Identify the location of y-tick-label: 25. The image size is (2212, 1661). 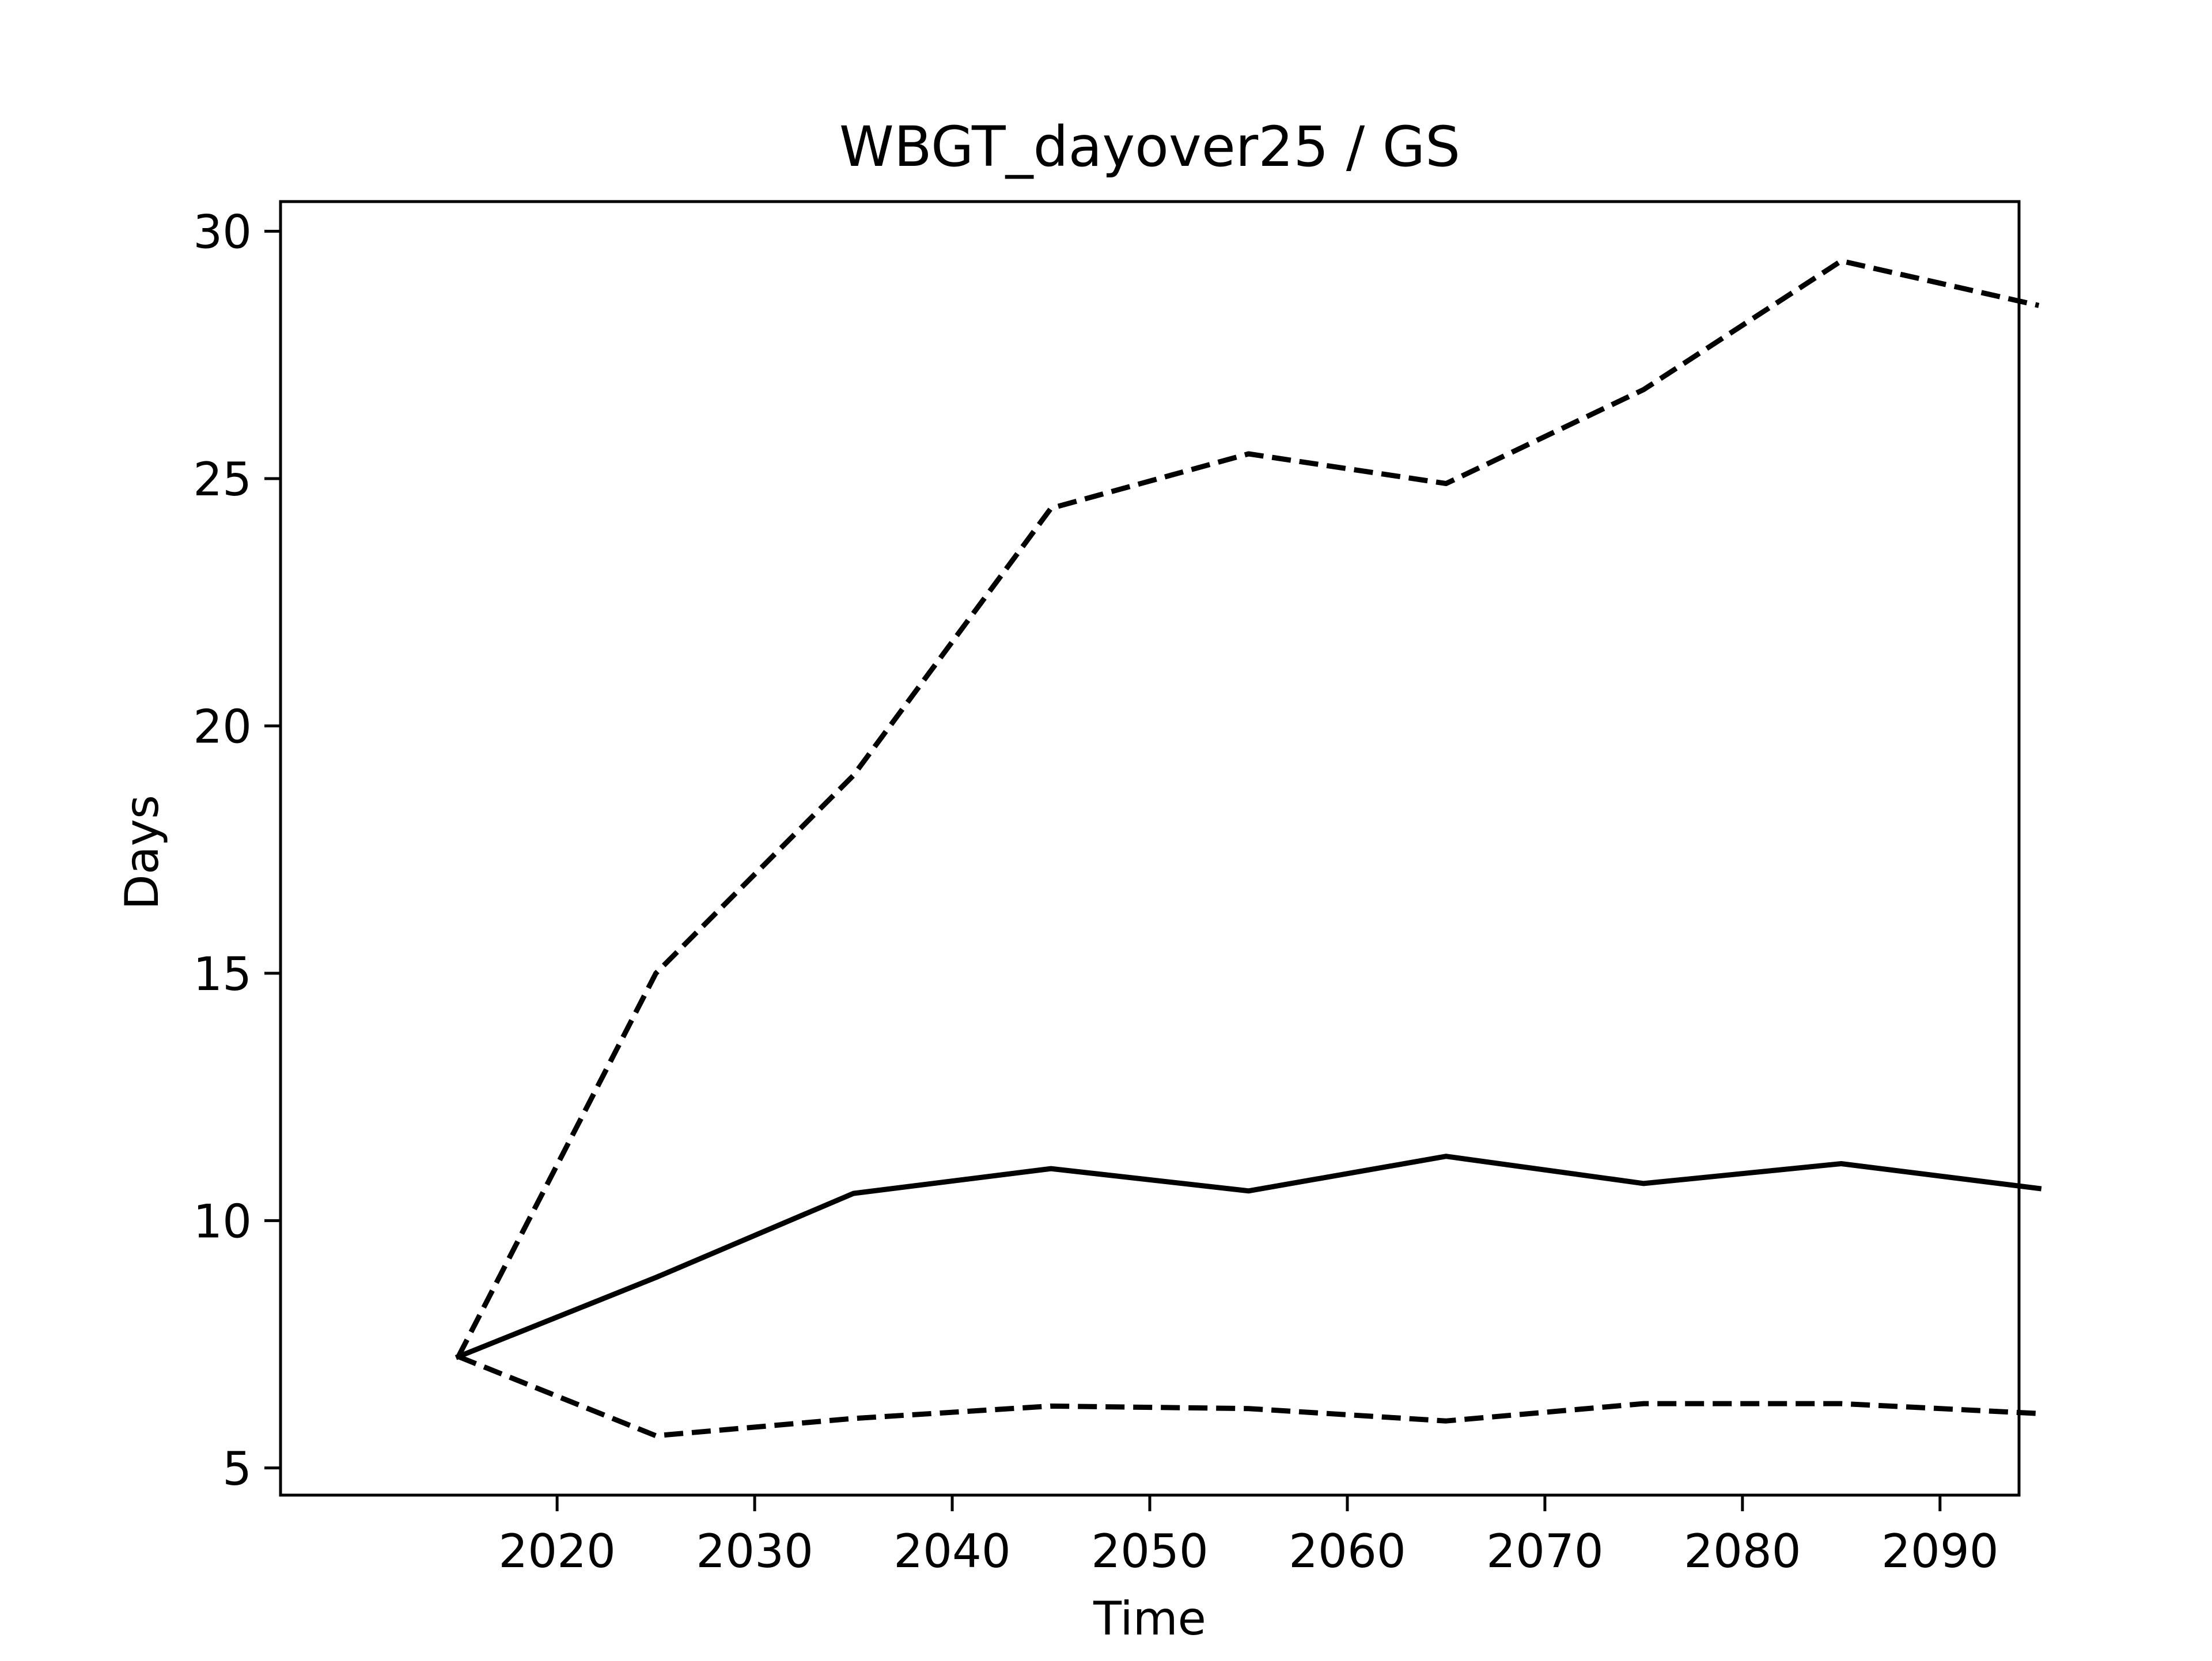
(222, 479).